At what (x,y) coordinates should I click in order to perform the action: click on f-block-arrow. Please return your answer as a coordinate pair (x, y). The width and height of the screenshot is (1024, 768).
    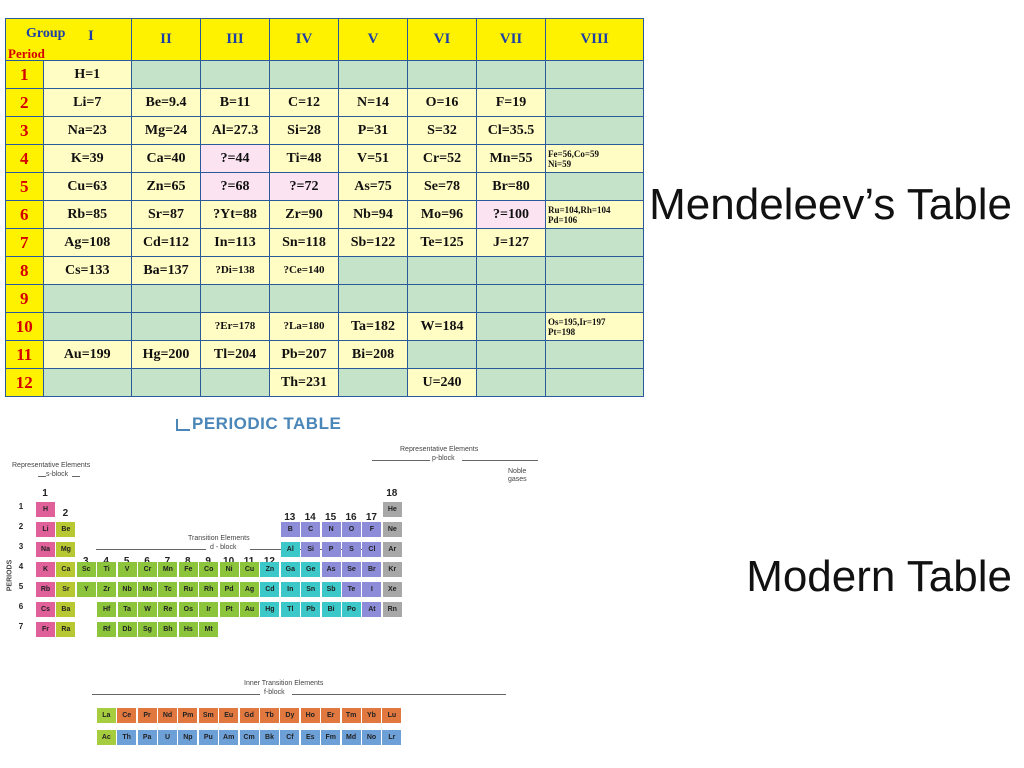
    Looking at the image, I should click on (176, 694).